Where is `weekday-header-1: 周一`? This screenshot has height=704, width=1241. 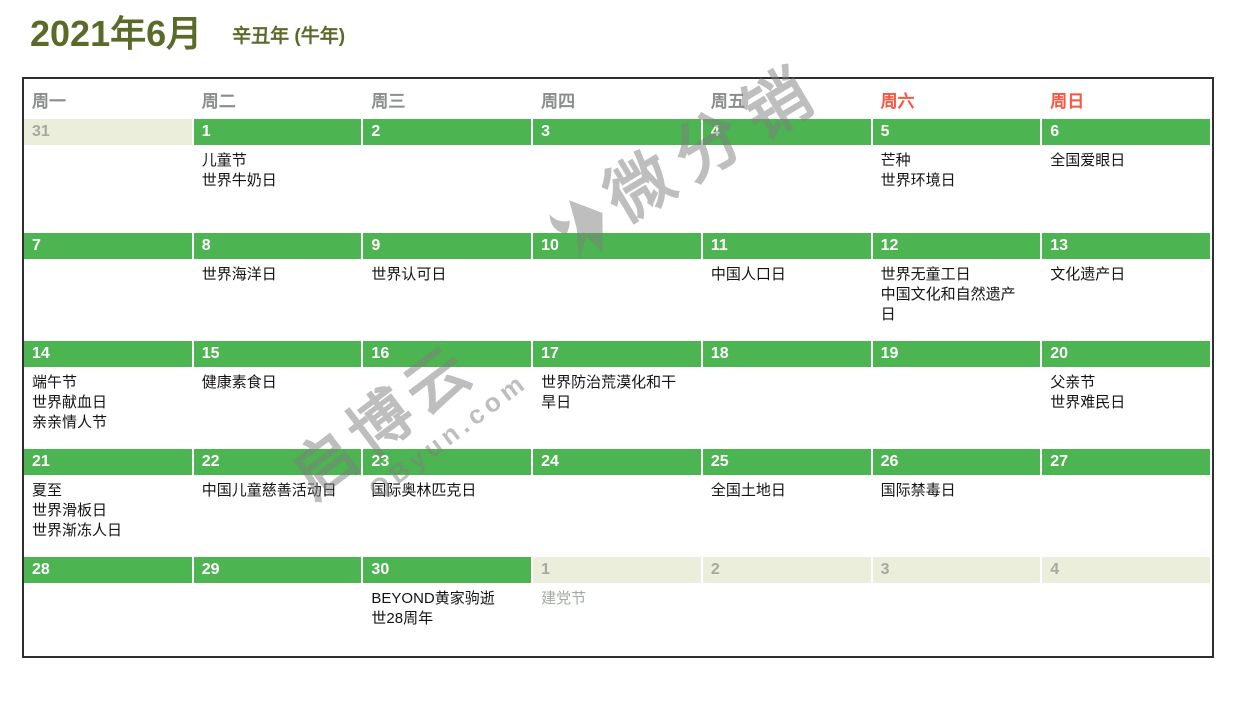
weekday-header-1: 周一 is located at coordinates (49, 101).